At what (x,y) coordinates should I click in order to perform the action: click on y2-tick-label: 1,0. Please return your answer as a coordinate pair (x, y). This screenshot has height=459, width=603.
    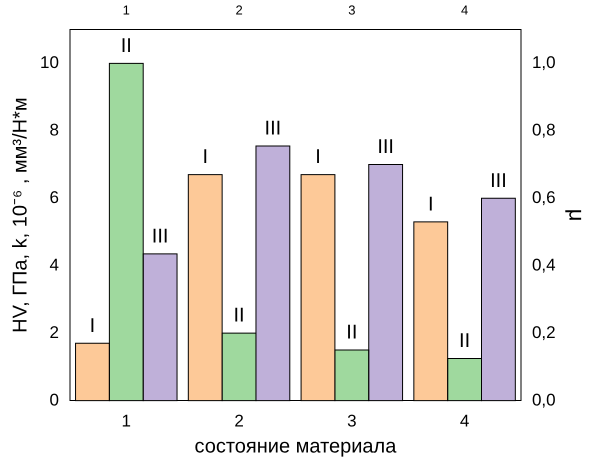
    Looking at the image, I should click on (544, 62).